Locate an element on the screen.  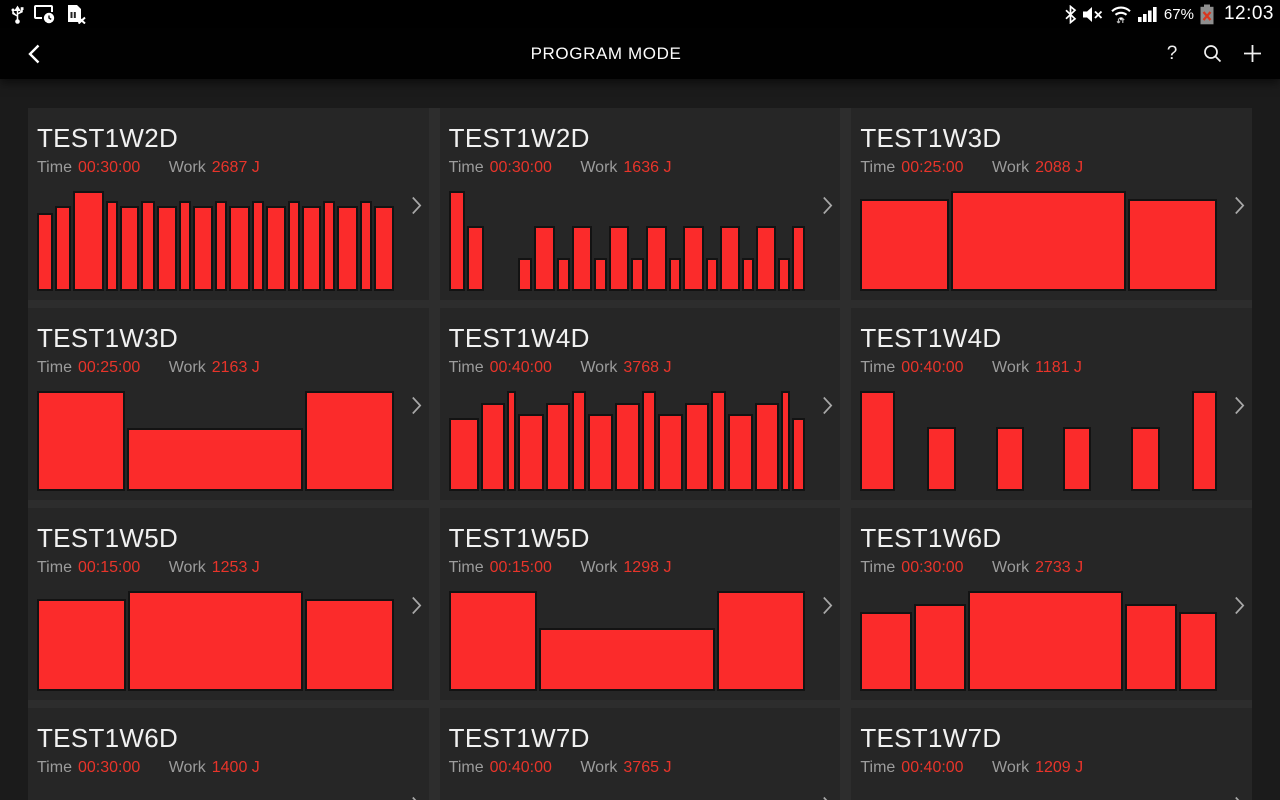
program-card: TEST1W4D Time 00:40:00 Work 1181 J is located at coordinates (1051, 404).